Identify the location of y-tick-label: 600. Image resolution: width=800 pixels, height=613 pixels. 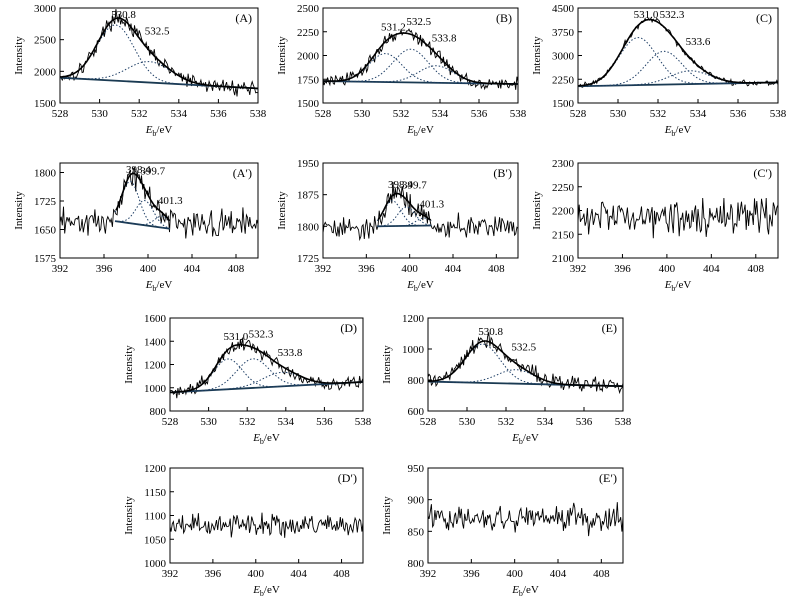
(416, 412).